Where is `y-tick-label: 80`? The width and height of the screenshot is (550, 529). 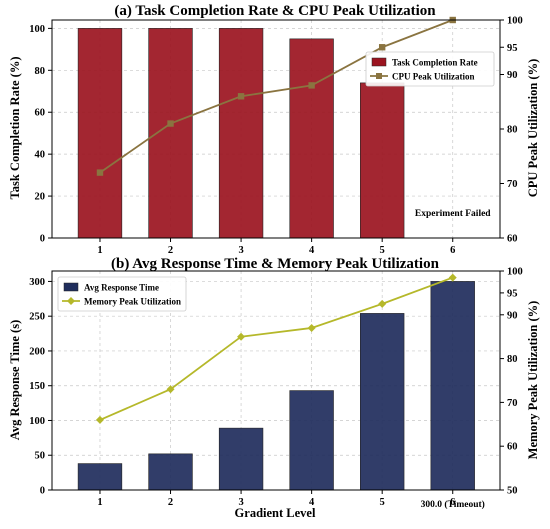 y-tick-label: 80 is located at coordinates (40, 71).